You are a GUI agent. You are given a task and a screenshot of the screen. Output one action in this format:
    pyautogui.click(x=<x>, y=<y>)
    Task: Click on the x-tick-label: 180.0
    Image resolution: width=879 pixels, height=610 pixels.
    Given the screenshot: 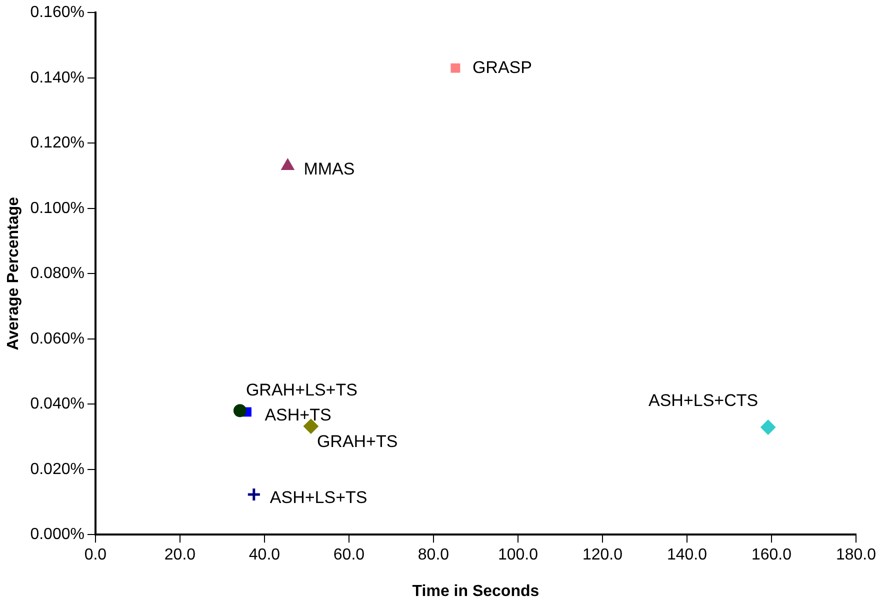 What is the action you would take?
    pyautogui.click(x=856, y=555)
    